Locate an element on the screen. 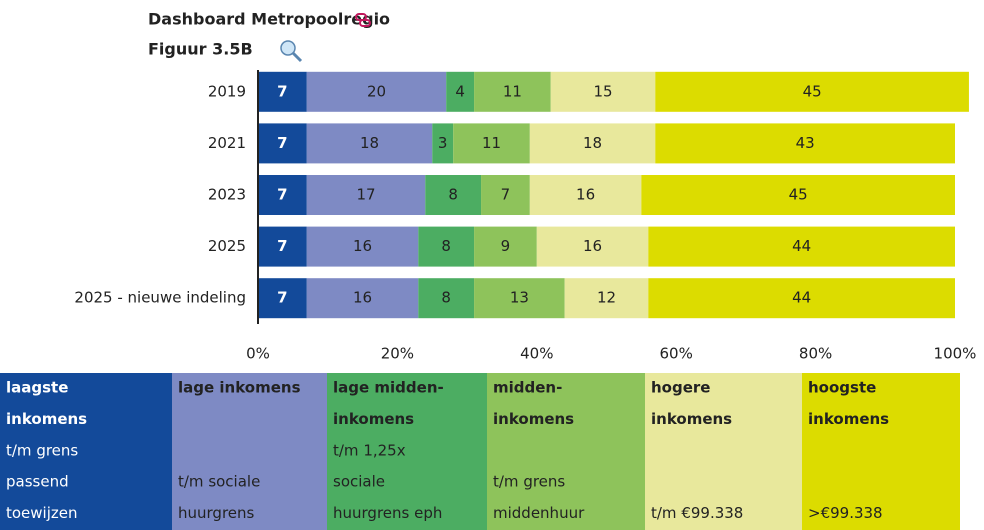 This screenshot has height=530, width=984. y-tick-label: 2023 is located at coordinates (227, 195).